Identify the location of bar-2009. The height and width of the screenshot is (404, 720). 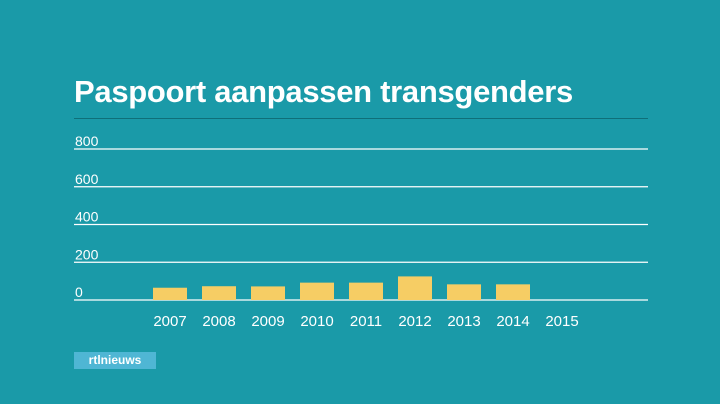
(268, 293).